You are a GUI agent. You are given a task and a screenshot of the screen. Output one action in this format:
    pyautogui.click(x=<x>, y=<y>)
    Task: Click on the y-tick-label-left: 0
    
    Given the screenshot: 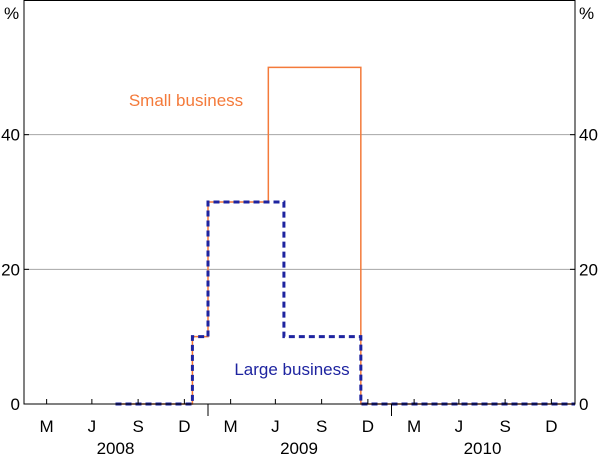 What is the action you would take?
    pyautogui.click(x=15, y=404)
    